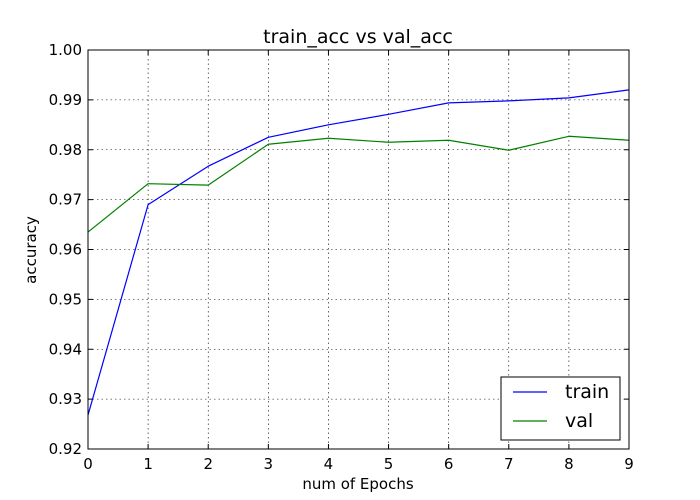  What do you see at coordinates (358, 37) in the screenshot?
I see `chart-title: train_acc vs val_acc` at bounding box center [358, 37].